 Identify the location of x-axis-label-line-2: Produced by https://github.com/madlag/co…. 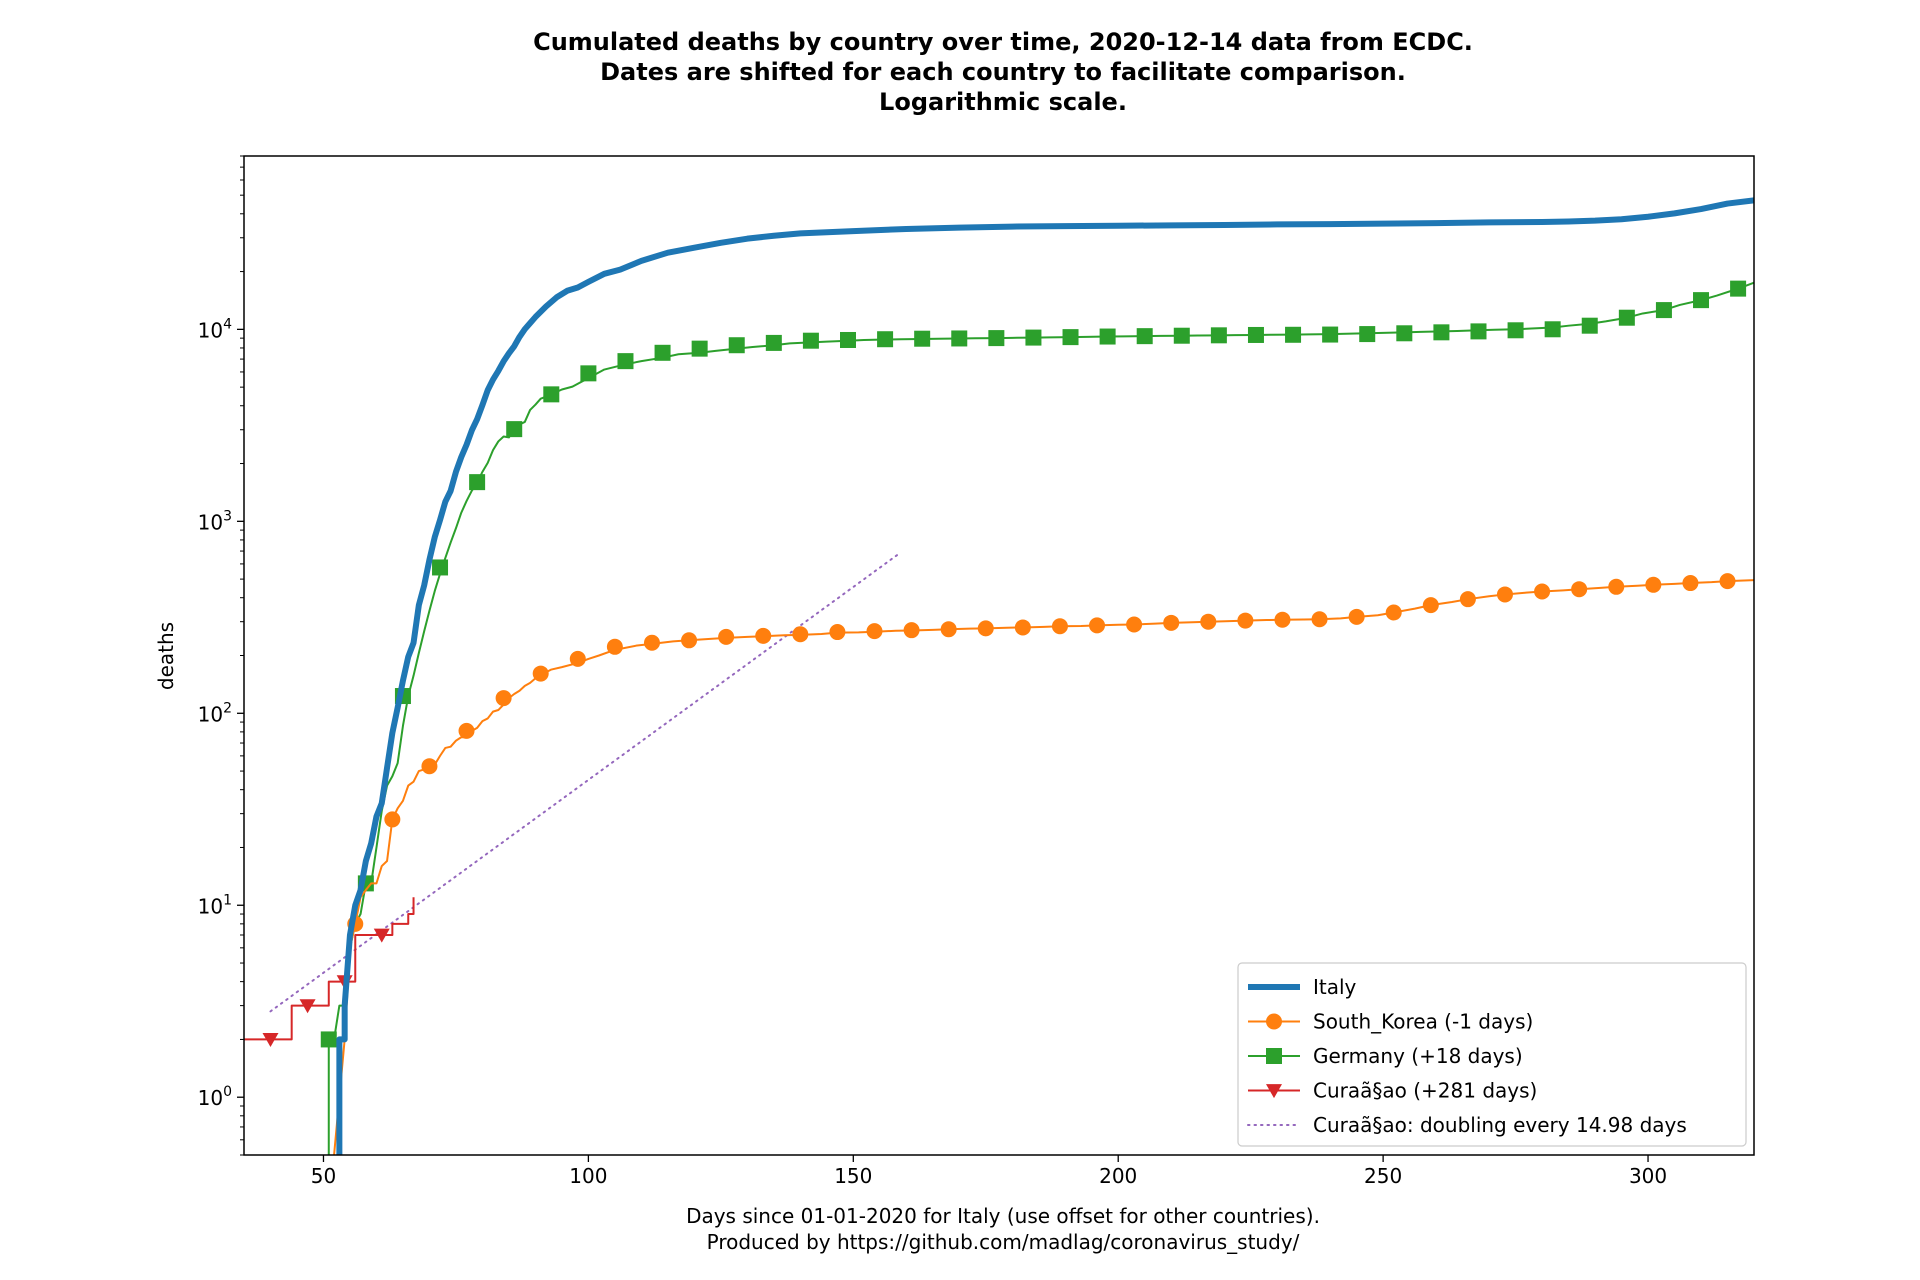
(1003, 1242).